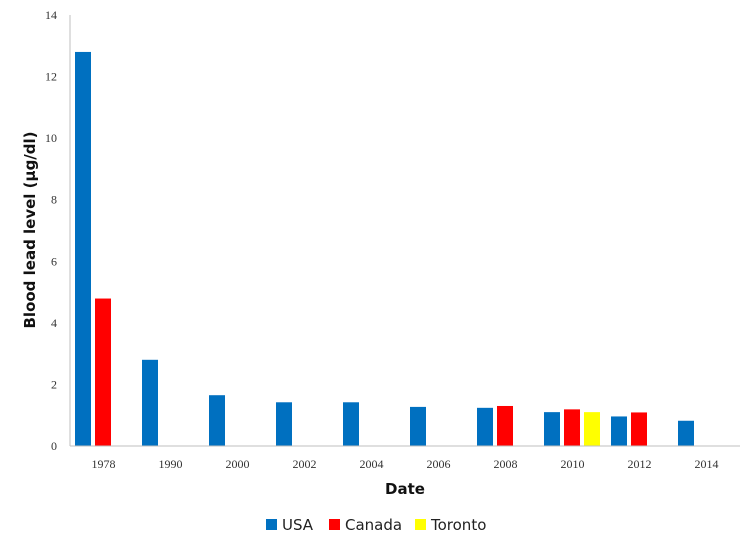 This screenshot has height=553, width=754. I want to click on x-tick-label: 1978, so click(104, 464).